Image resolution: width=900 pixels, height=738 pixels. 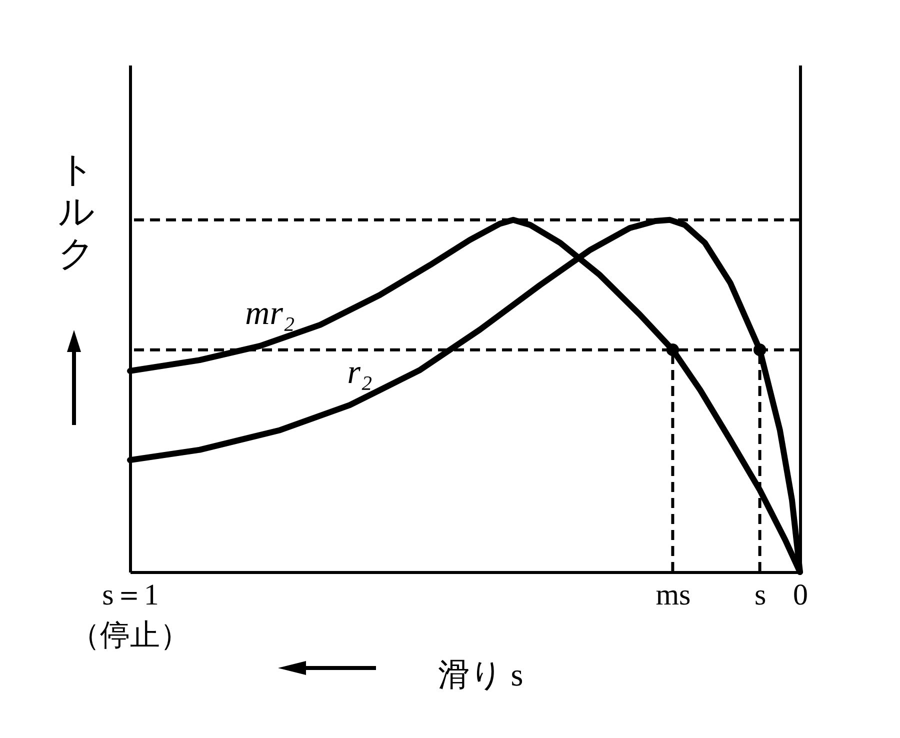 I want to click on y-axis-title: トルク, so click(x=76, y=212).